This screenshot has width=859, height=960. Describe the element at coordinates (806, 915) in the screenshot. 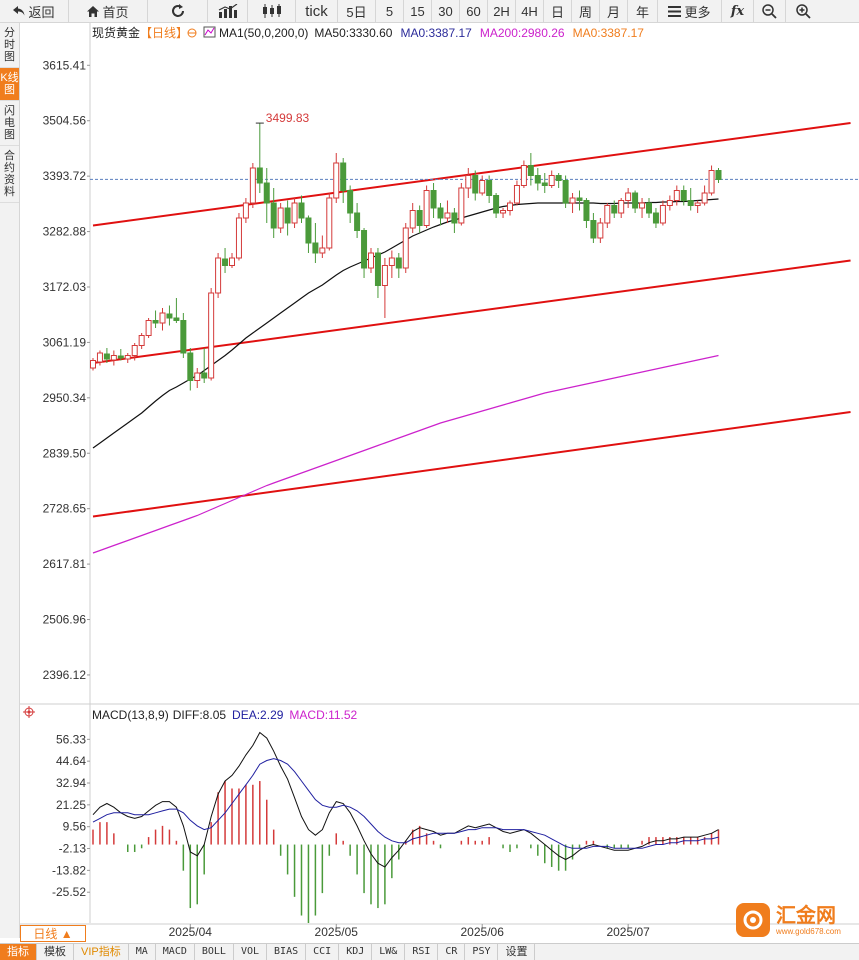

I see `logo-text: 汇金网` at that location.